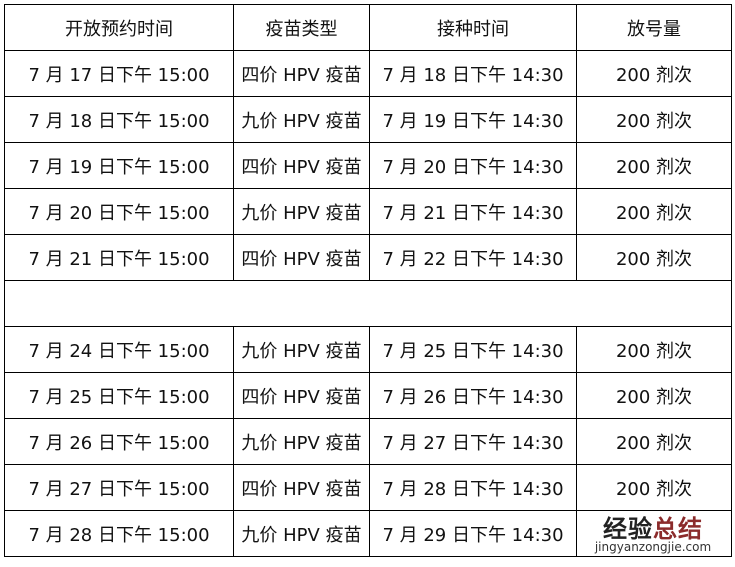 The image size is (735, 567). I want to click on table-cell: 7 月 18 日下午 14:30, so click(473, 73).